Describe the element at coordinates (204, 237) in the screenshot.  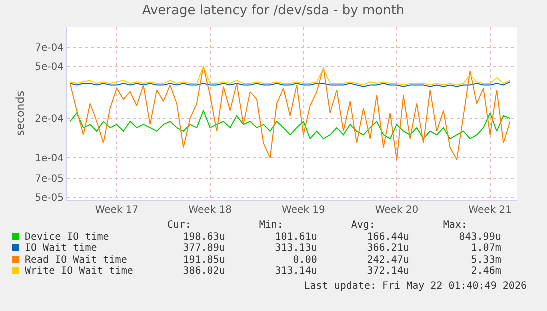
I see `text: 198.63u` at that location.